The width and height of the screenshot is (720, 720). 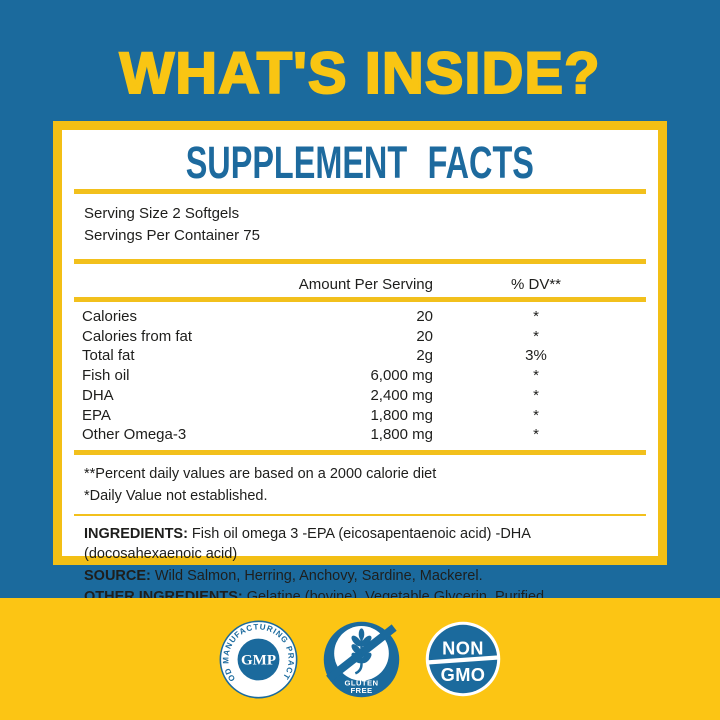 I want to click on table-row: Total fat 2g 3%, so click(x=360, y=356).